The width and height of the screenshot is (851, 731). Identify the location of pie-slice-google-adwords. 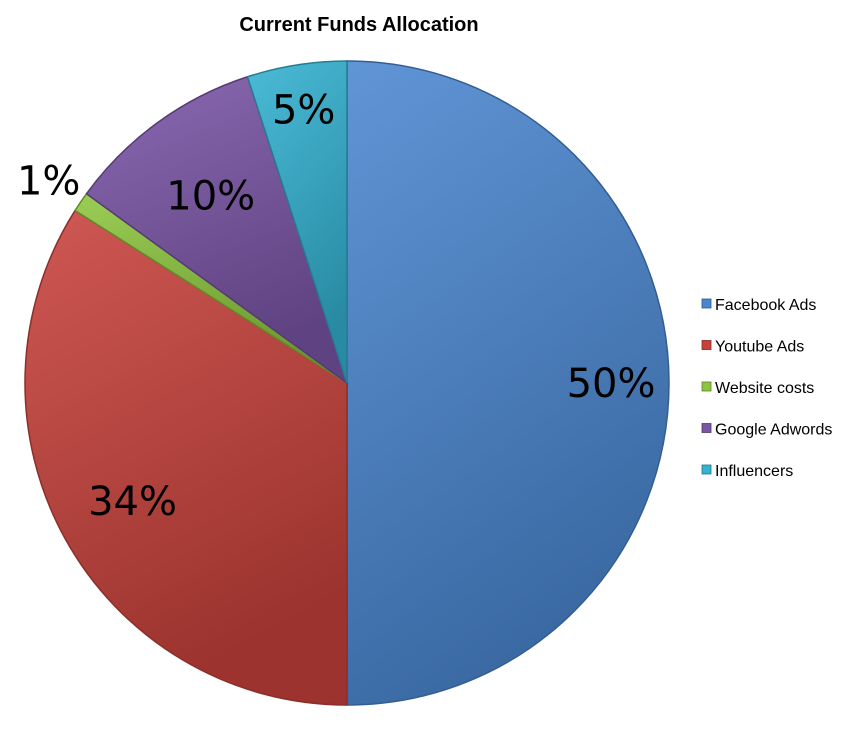
(217, 230).